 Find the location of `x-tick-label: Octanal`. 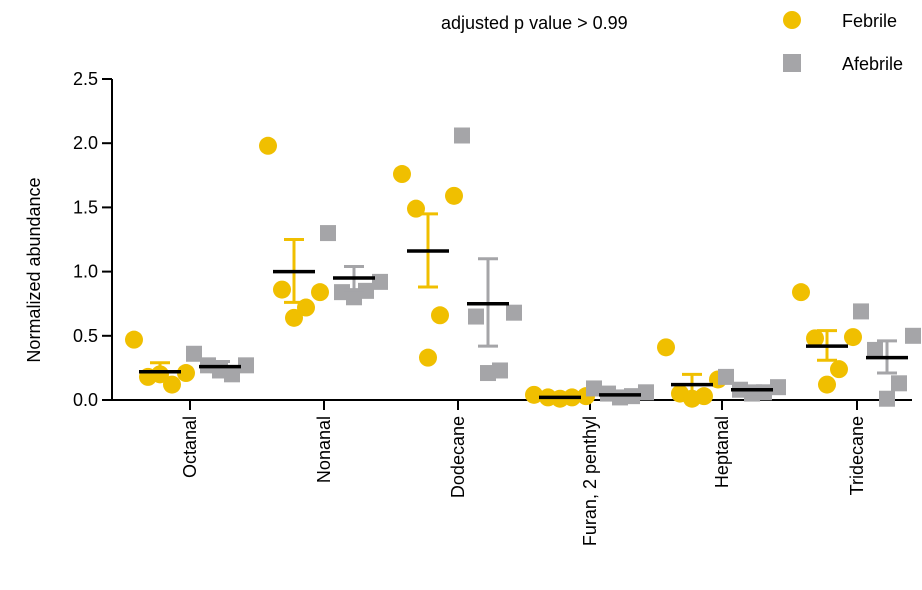

x-tick-label: Octanal is located at coordinates (190, 447).